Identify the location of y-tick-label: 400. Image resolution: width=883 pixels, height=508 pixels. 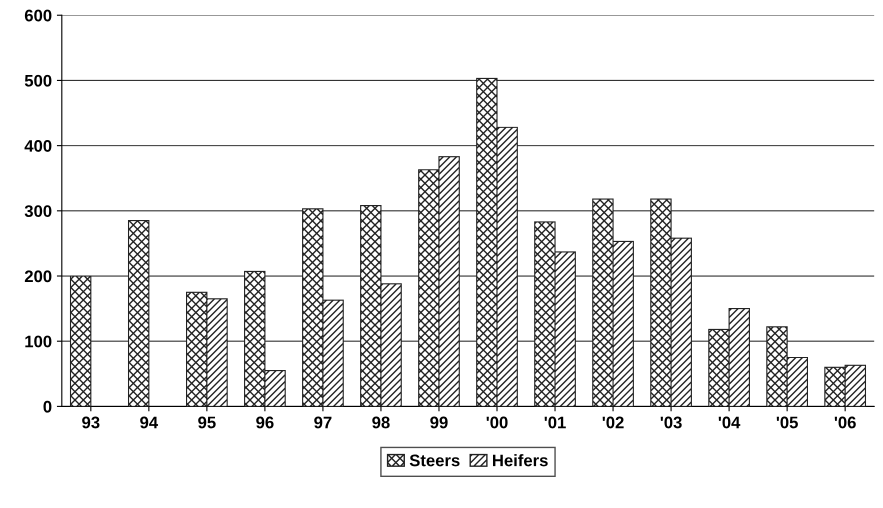
(38, 146).